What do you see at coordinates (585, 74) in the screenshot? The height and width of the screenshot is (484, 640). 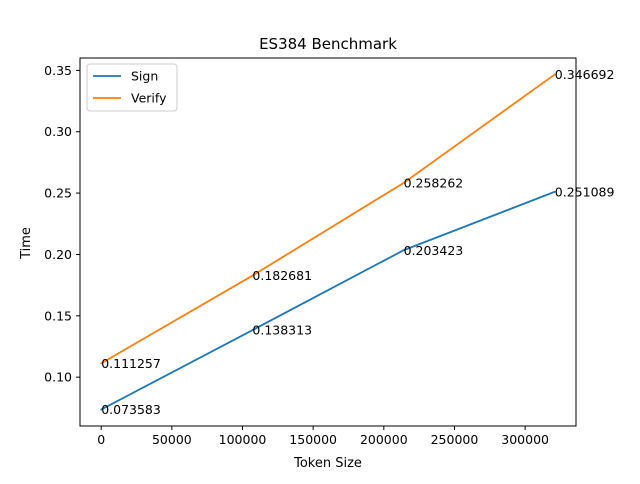 I see `data-label-verify: 0.346692` at bounding box center [585, 74].